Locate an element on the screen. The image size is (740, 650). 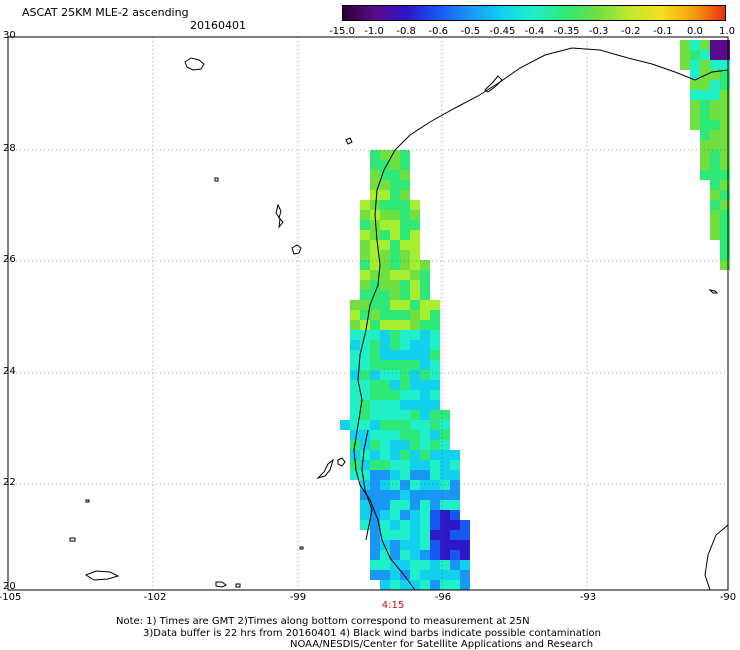
lon-label-99: -99 is located at coordinates (298, 597).